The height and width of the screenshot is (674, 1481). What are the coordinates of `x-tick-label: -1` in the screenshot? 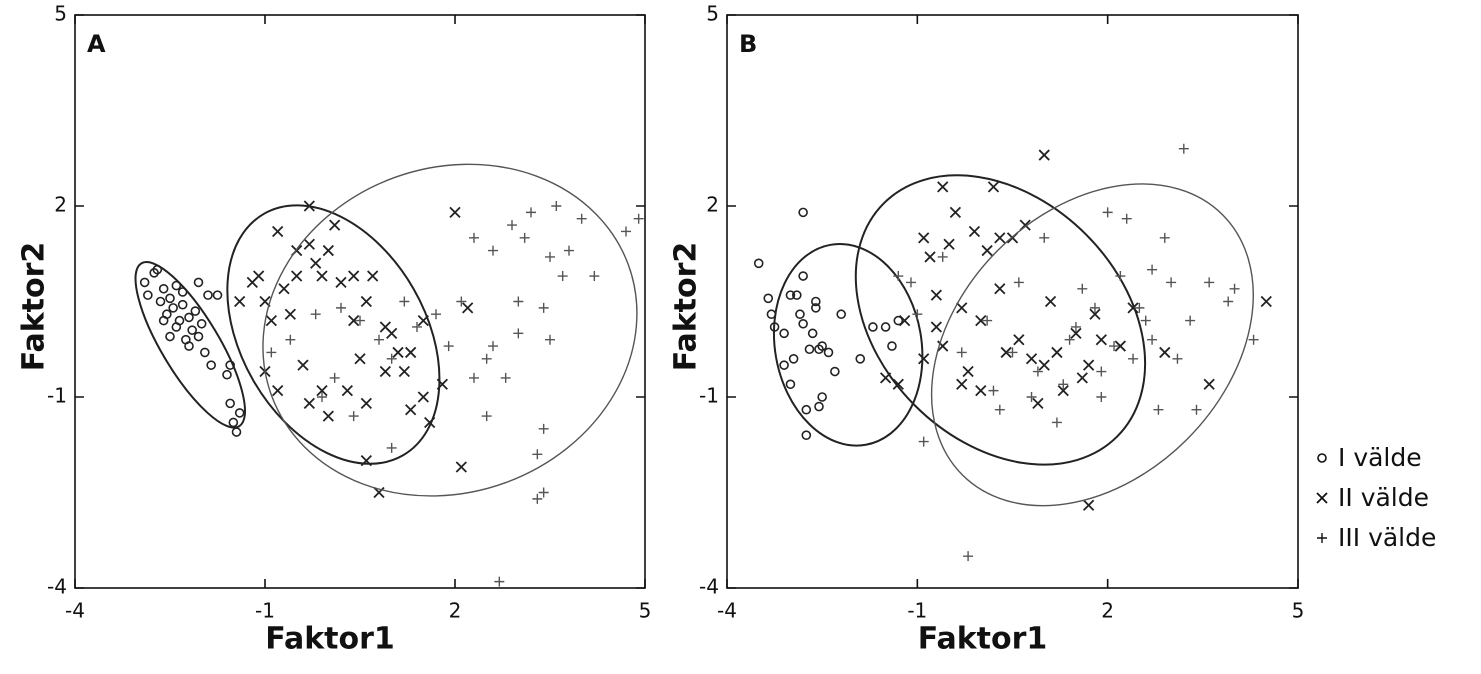 It's located at (265, 611).